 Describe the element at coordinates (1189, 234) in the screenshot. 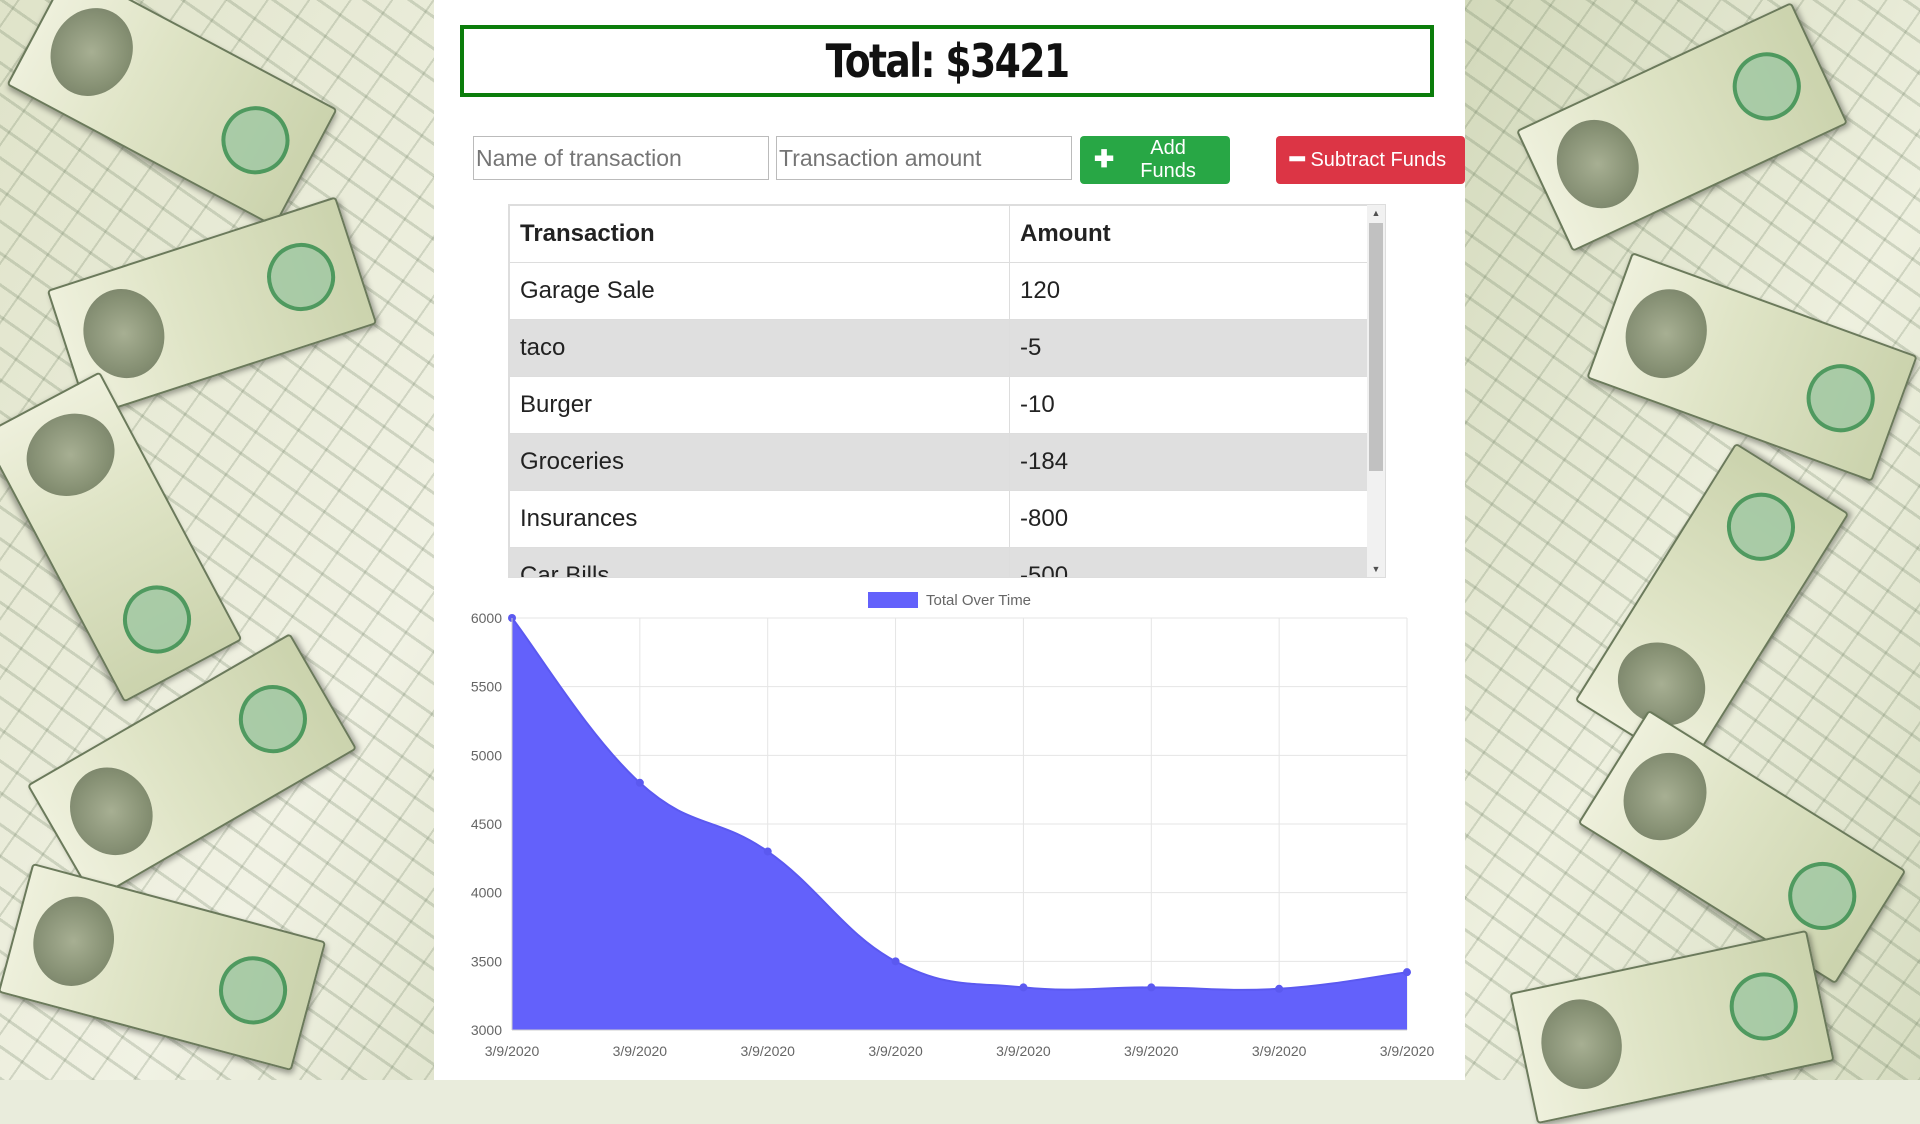

I see `column-header-amount: Amount` at that location.